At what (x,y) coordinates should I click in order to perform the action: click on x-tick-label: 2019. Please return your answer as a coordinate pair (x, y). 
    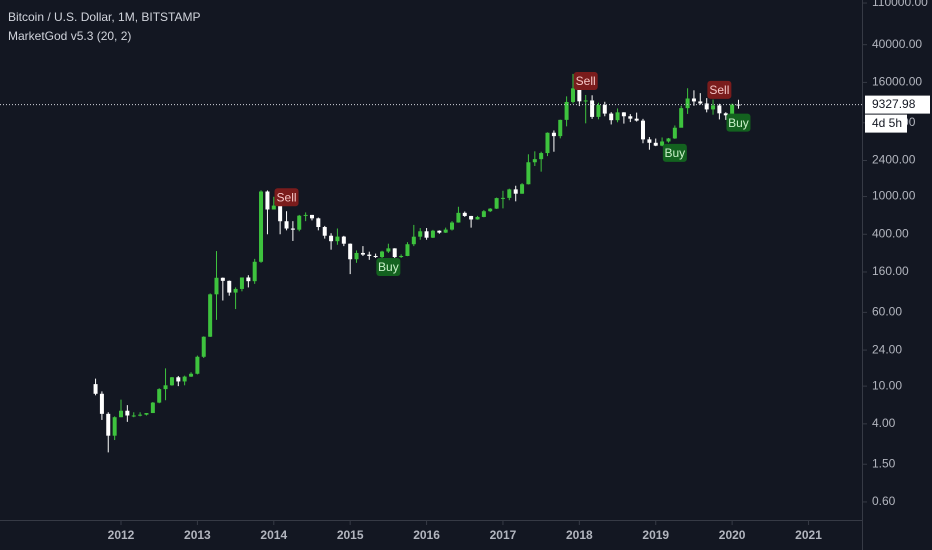
    Looking at the image, I should click on (655, 535).